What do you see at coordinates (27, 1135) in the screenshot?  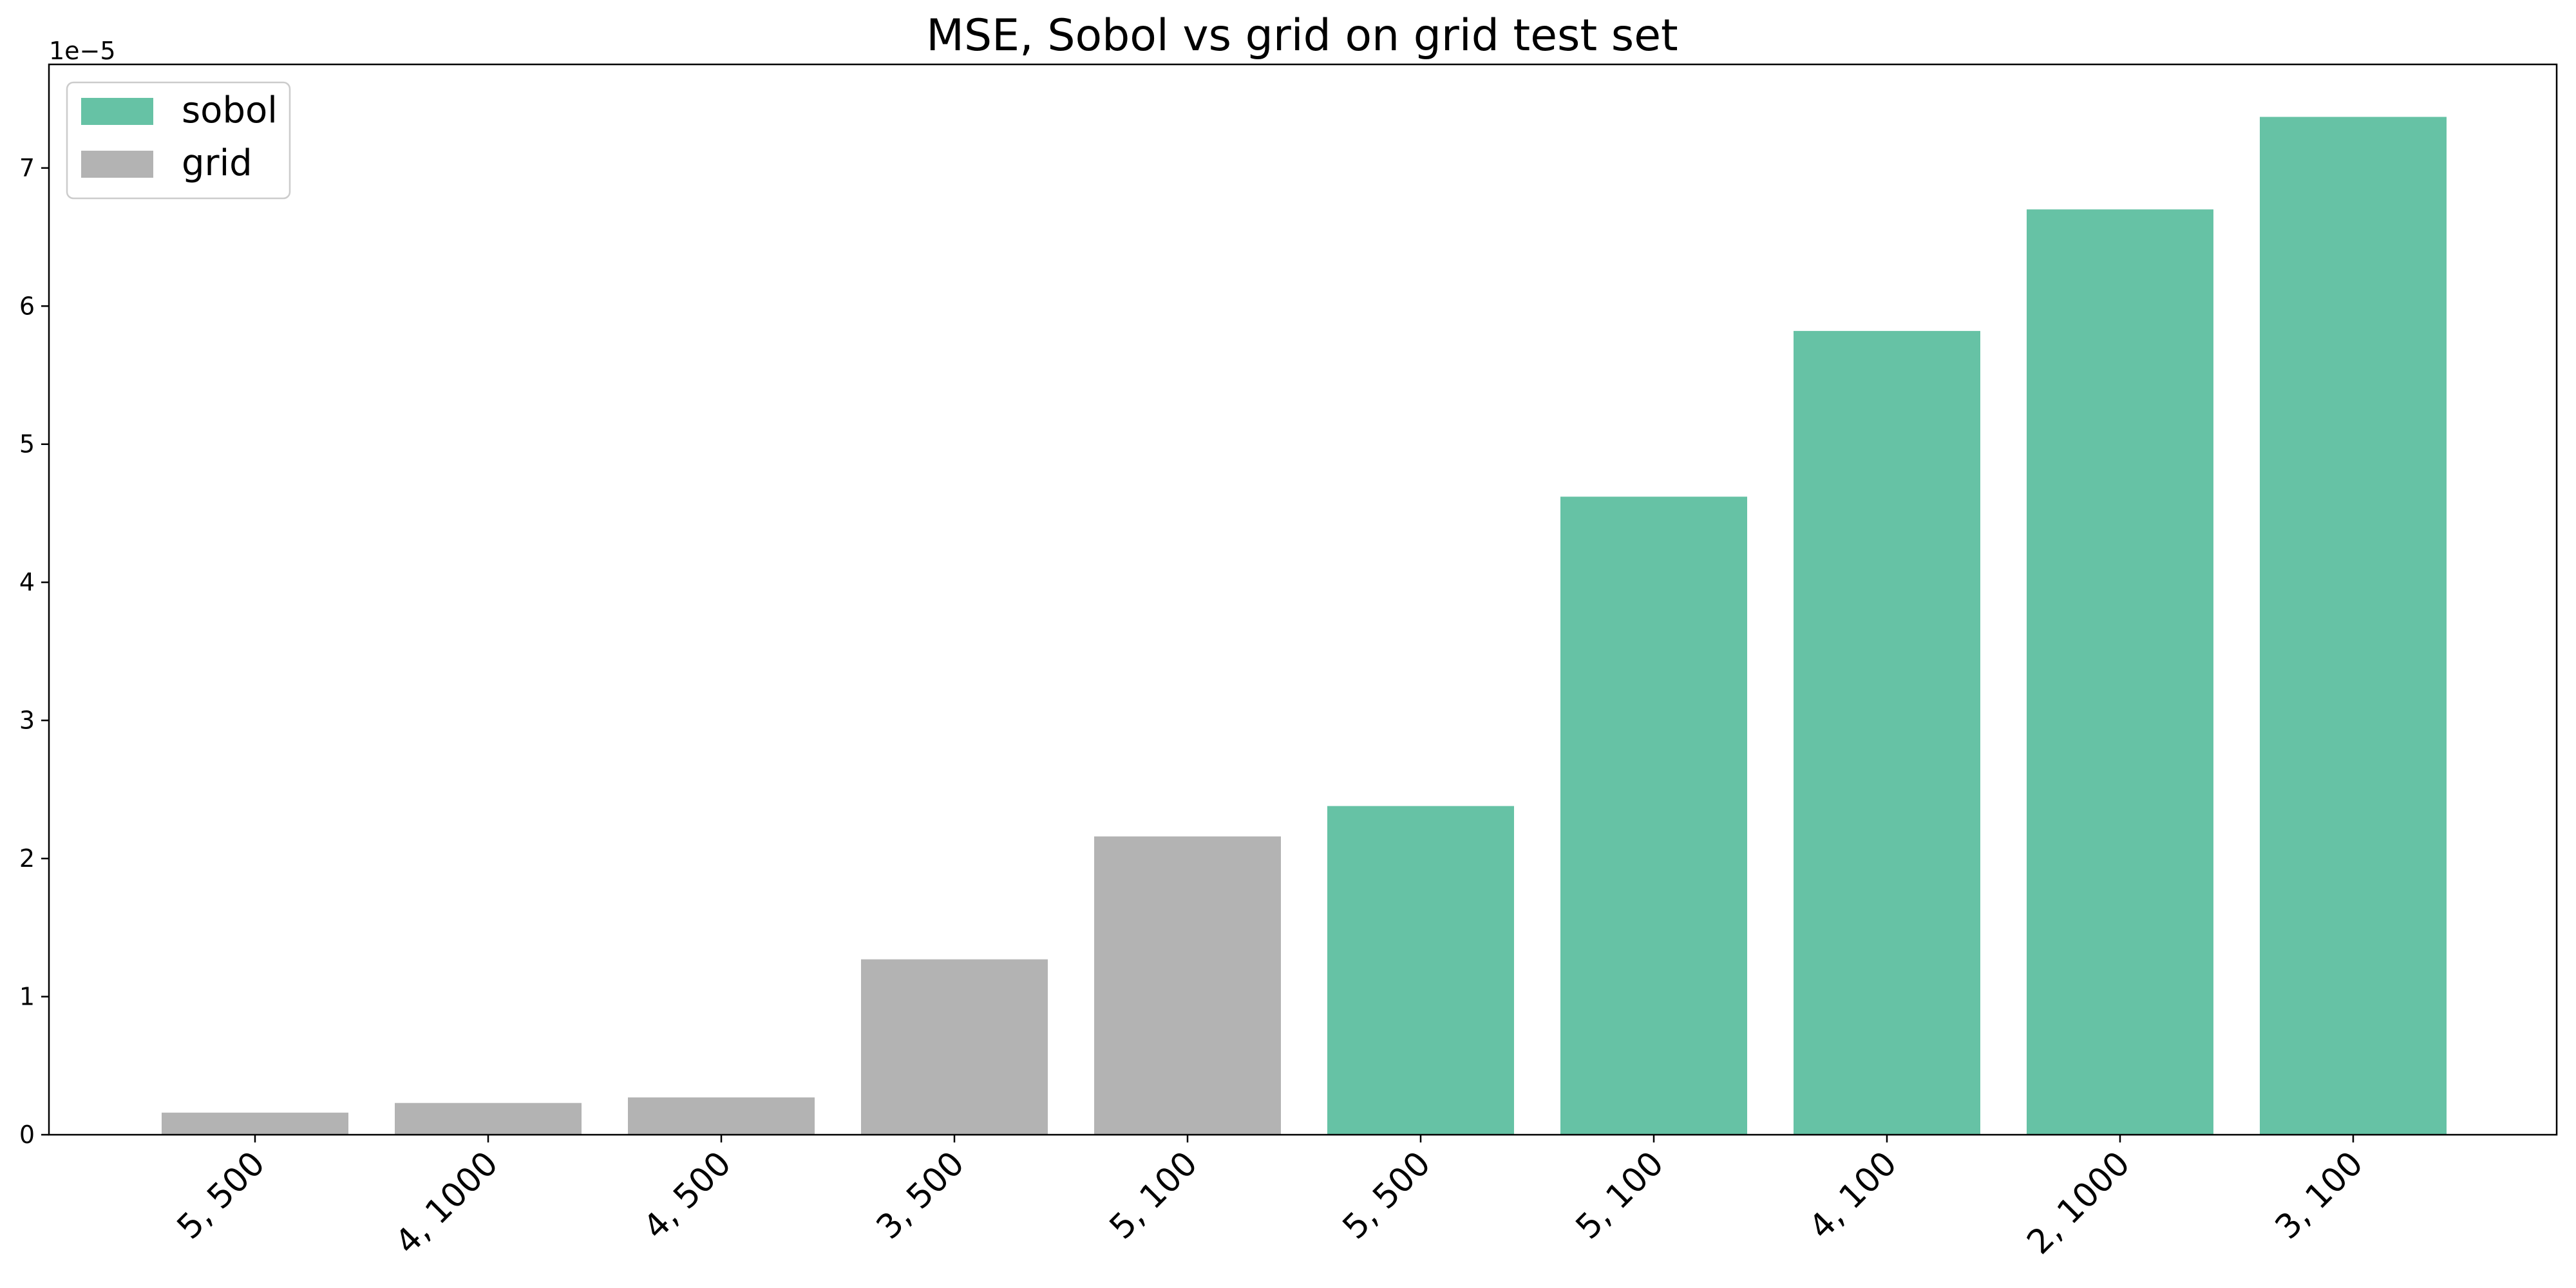 I see `y-tick-label: 0` at bounding box center [27, 1135].